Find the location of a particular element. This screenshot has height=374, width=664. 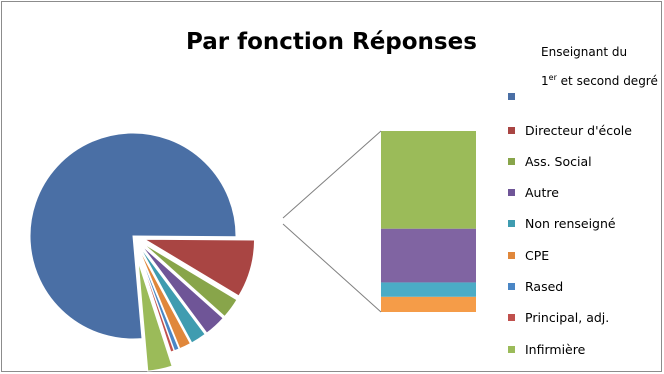

legend-label: Ass. Social is located at coordinates (558, 161).